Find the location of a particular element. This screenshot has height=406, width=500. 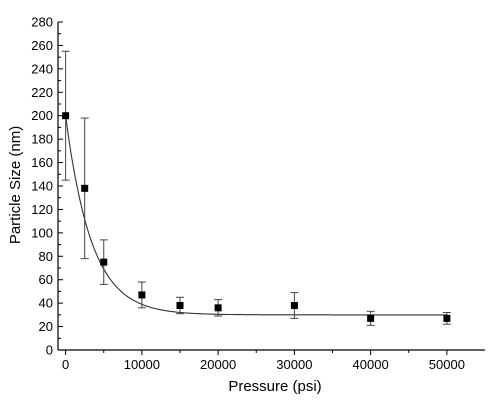

x-tick-label: 10000 is located at coordinates (142, 364).